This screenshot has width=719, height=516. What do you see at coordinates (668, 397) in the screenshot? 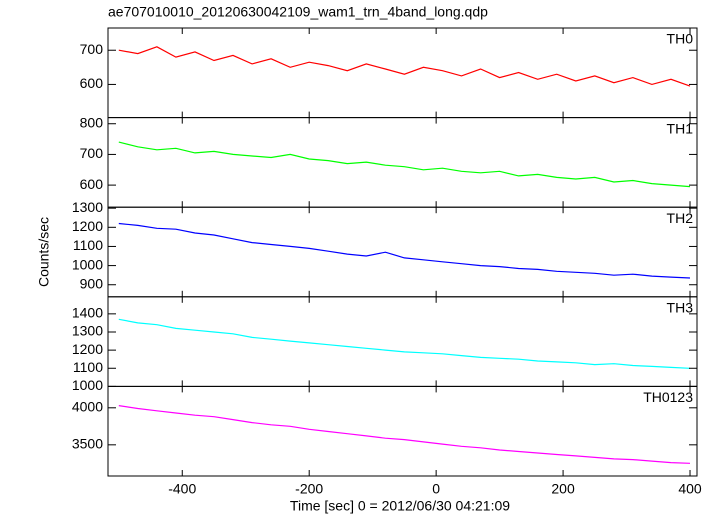
I see `series-label: TH0123` at bounding box center [668, 397].